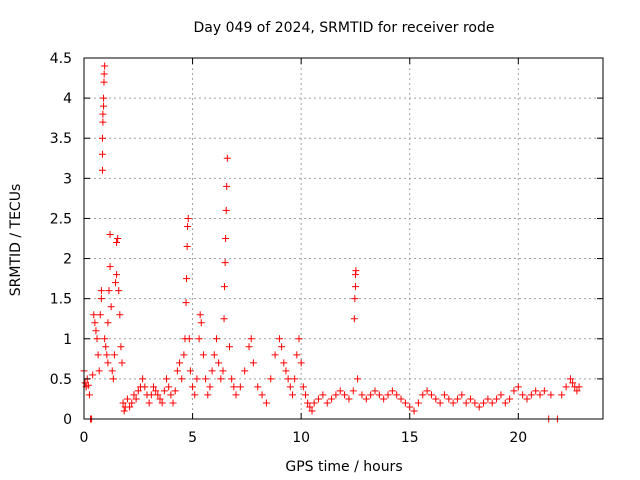  What do you see at coordinates (61, 300) in the screenshot?
I see `y-tick-label: 1.5` at bounding box center [61, 300].